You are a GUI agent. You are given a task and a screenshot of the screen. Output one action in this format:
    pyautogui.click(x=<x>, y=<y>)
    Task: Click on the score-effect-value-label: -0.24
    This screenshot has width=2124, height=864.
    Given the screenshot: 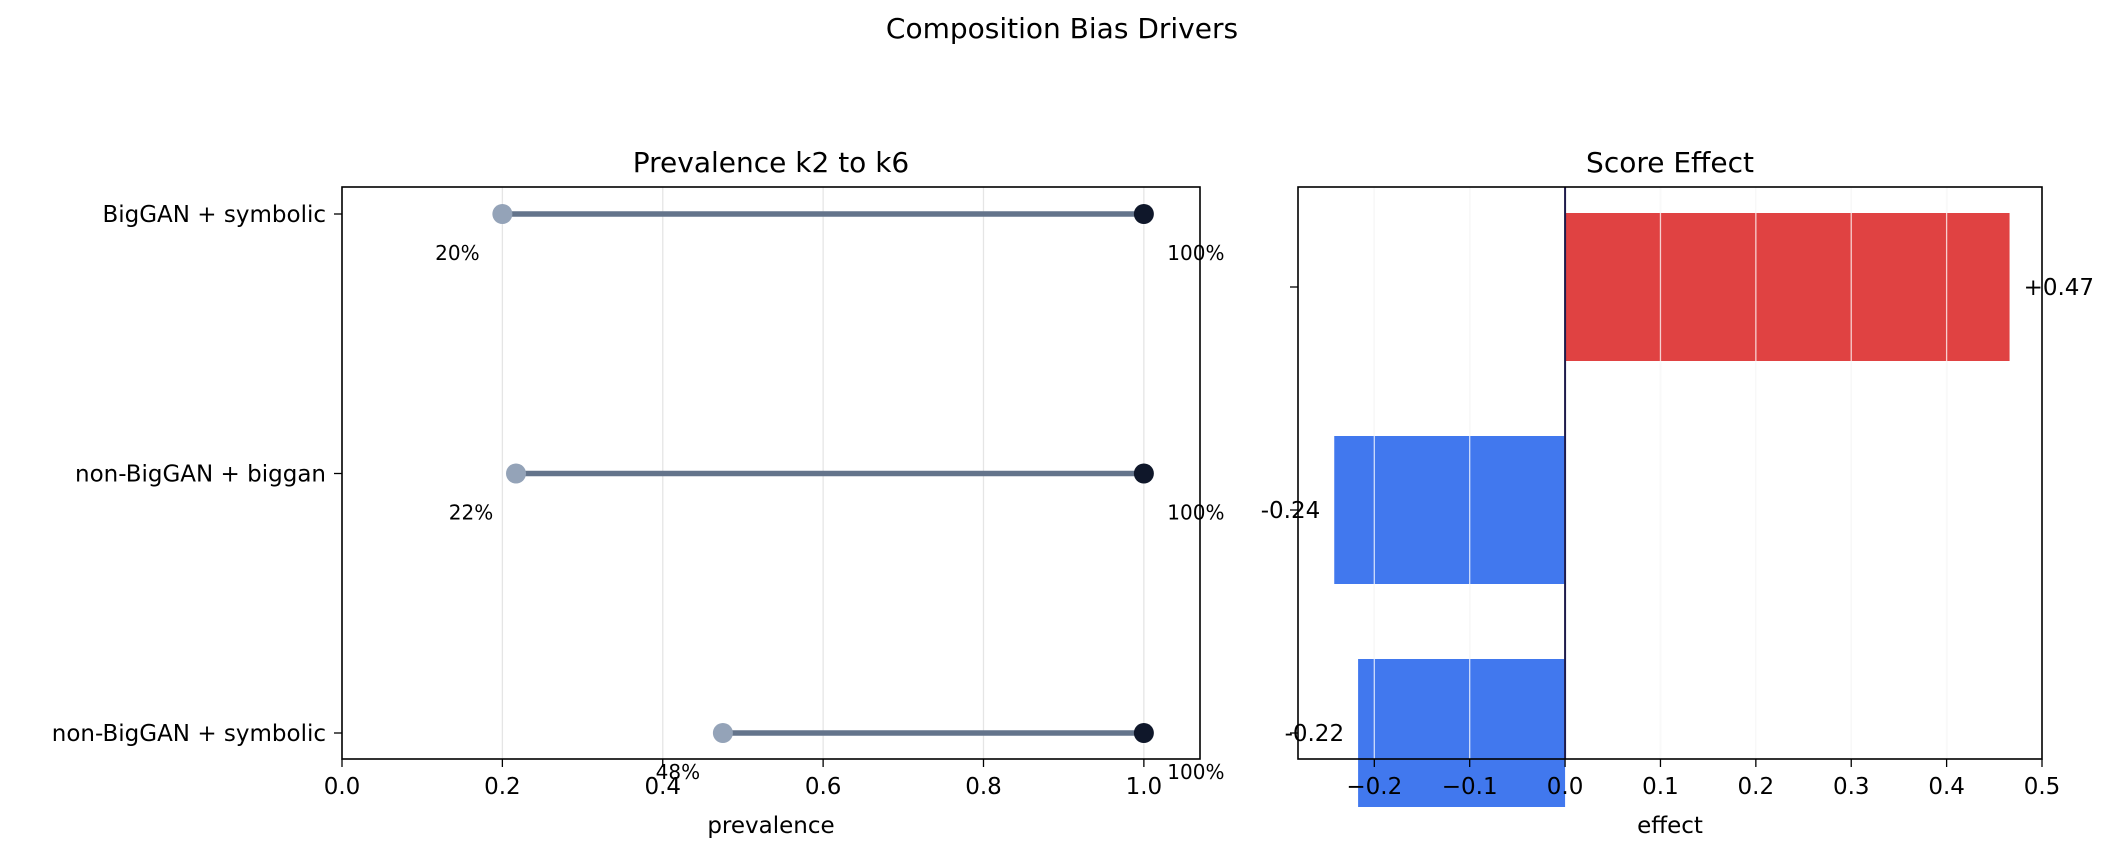 What is the action you would take?
    pyautogui.click(x=1291, y=511)
    